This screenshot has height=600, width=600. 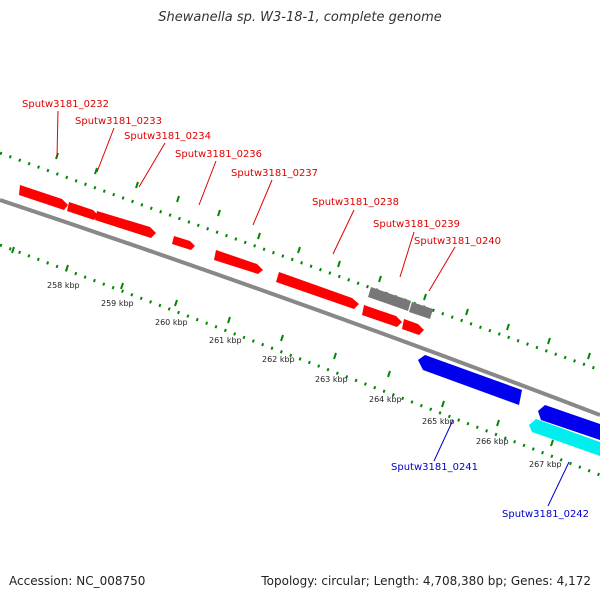 What do you see at coordinates (167, 136) in the screenshot?
I see `gene-label-0234: Sputw3181_0234` at bounding box center [167, 136].